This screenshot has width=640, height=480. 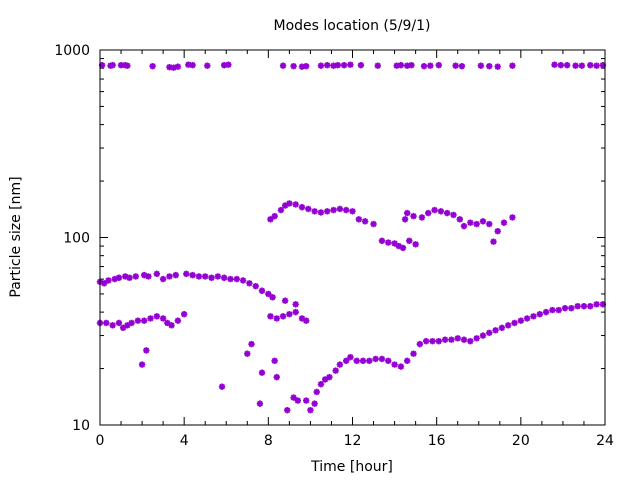 I want to click on x-tick-label: 12, so click(x=353, y=441).